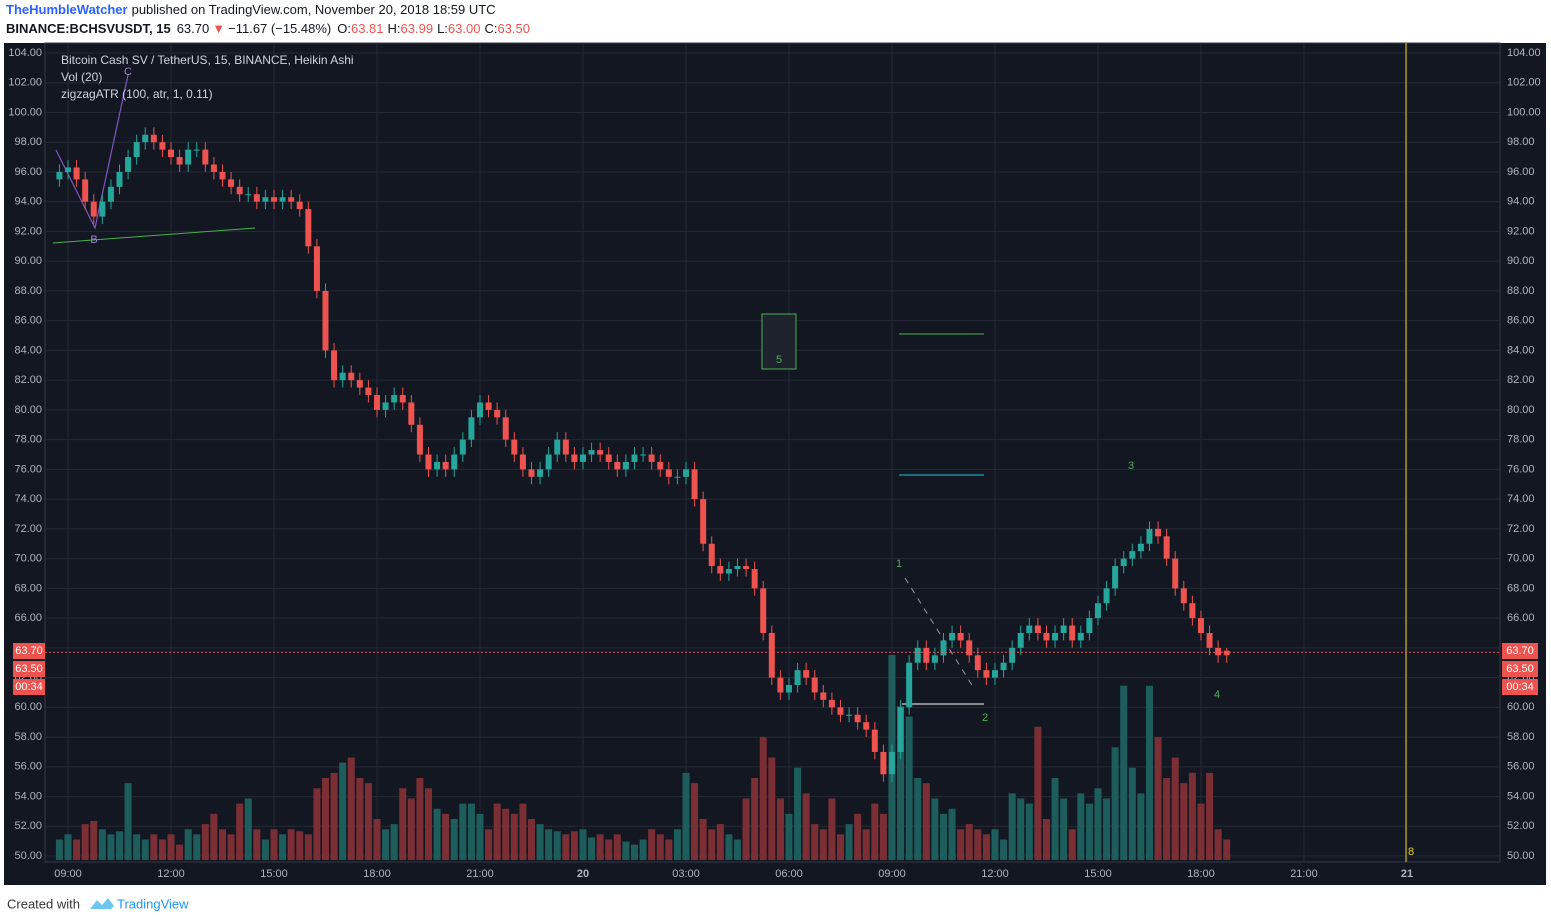 This screenshot has height=922, width=1551. Describe the element at coordinates (1217, 695) in the screenshot. I see `annotation: 4` at that location.